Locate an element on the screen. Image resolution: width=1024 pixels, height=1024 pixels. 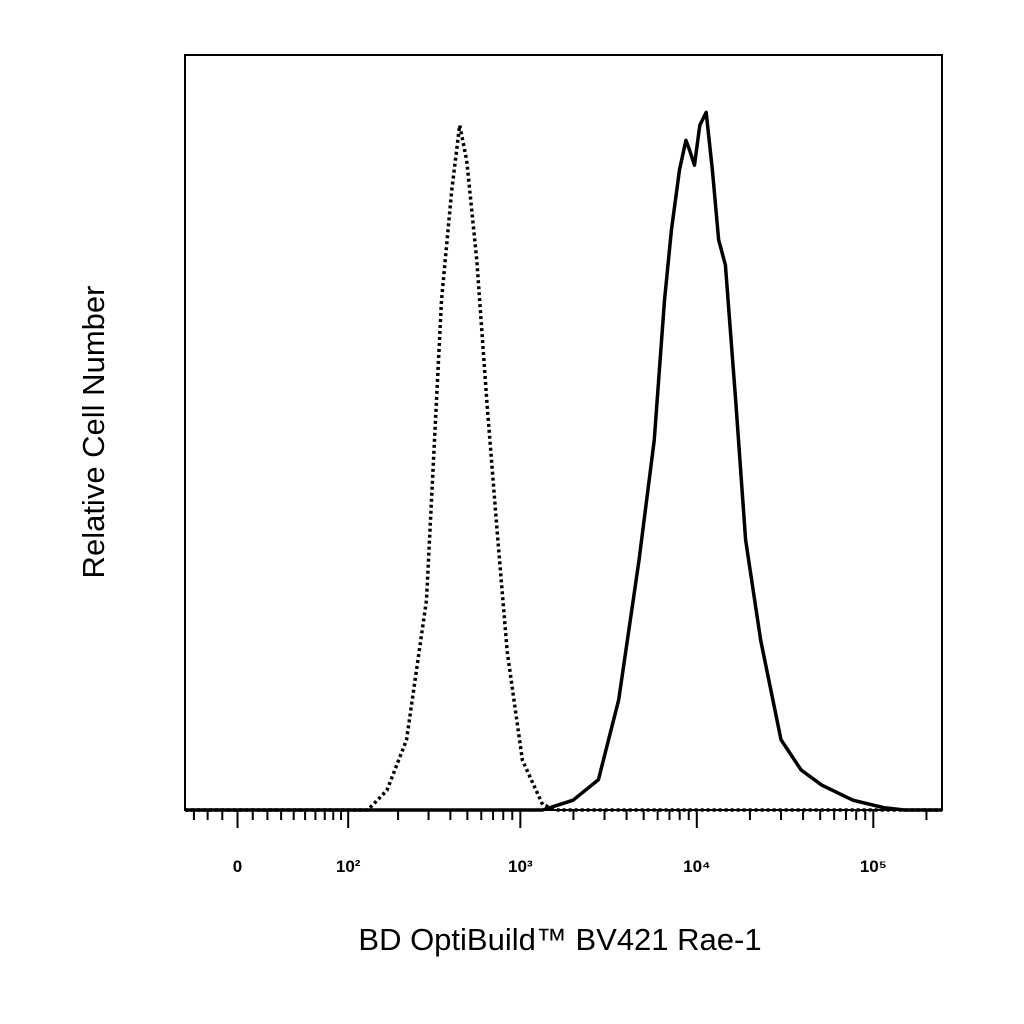
y-axis-label: Relative Cell Number is located at coordinates (93, 432).